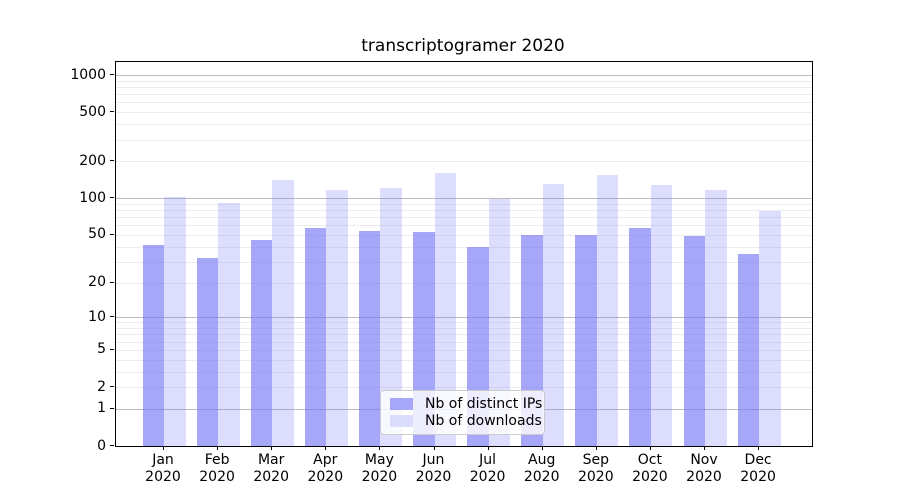  I want to click on y-tick-label: 500, so click(92, 111).